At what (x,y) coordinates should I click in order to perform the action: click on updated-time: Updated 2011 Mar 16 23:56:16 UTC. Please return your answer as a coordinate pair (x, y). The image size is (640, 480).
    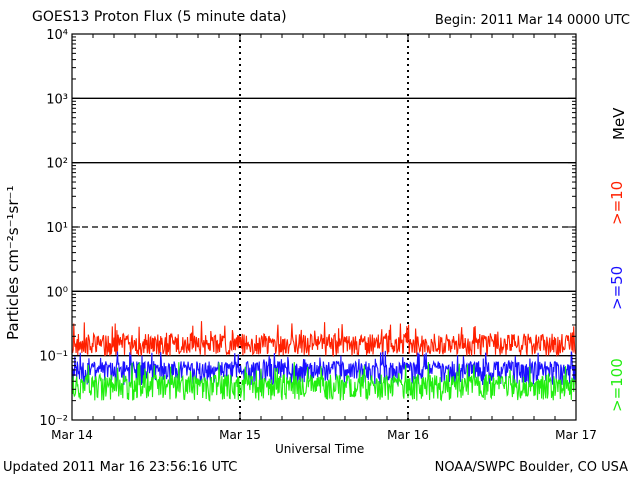
    Looking at the image, I should click on (120, 467).